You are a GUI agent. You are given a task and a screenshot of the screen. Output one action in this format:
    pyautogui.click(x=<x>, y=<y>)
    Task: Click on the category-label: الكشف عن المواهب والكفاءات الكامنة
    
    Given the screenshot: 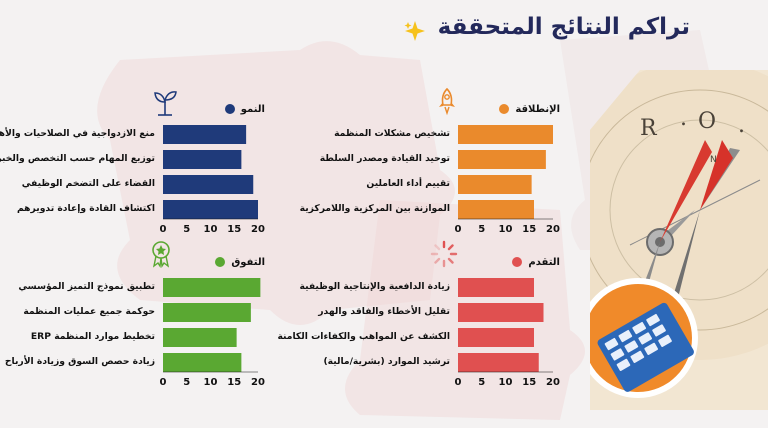 What is the action you would take?
    pyautogui.click(x=363, y=336)
    